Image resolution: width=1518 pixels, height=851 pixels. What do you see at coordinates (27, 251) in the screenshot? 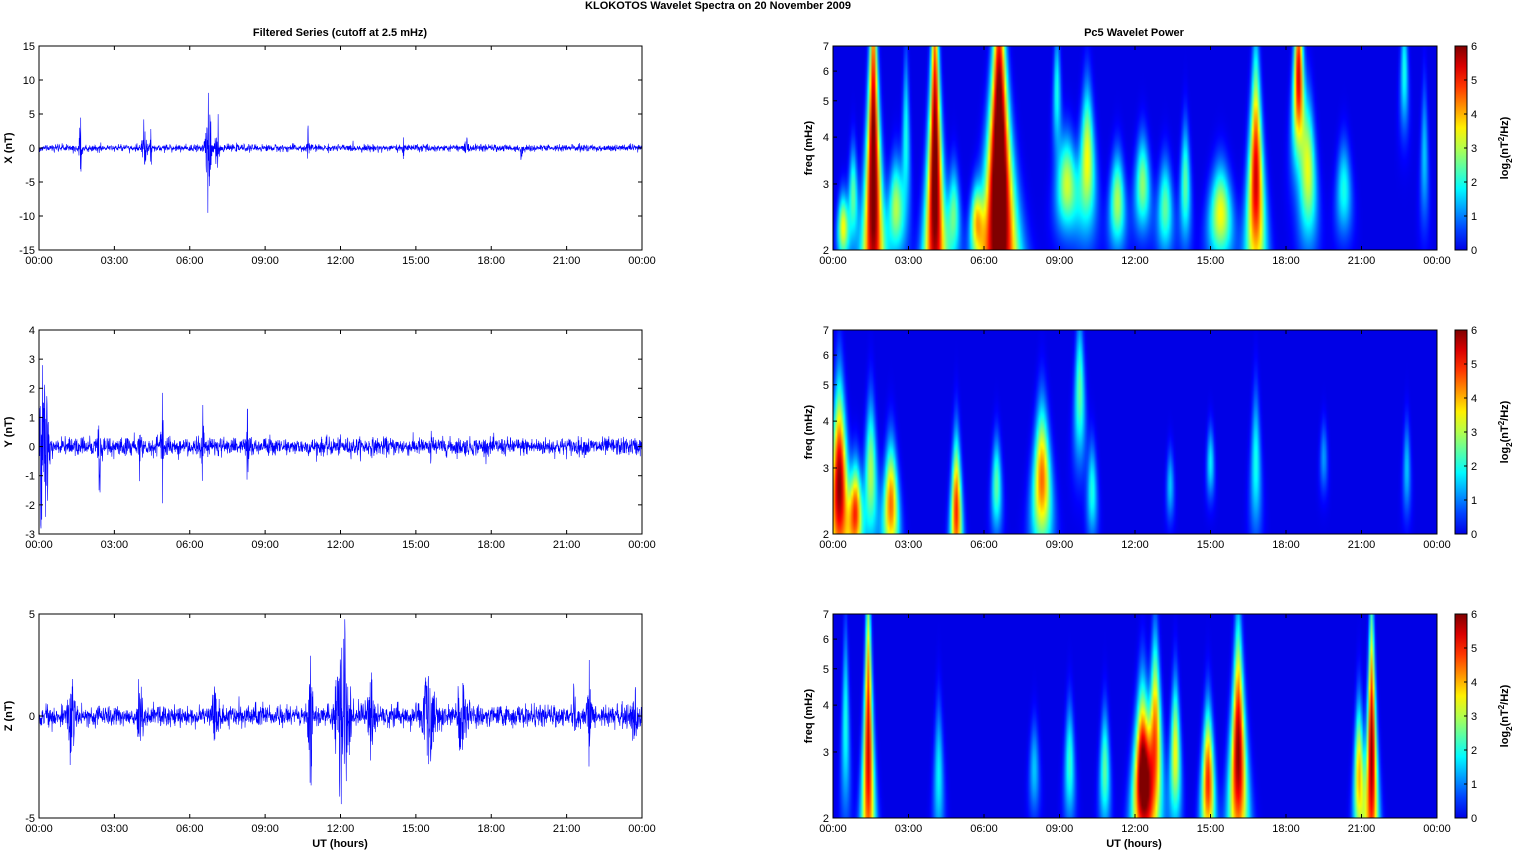
I see `y-tick-label: -15` at bounding box center [27, 251].